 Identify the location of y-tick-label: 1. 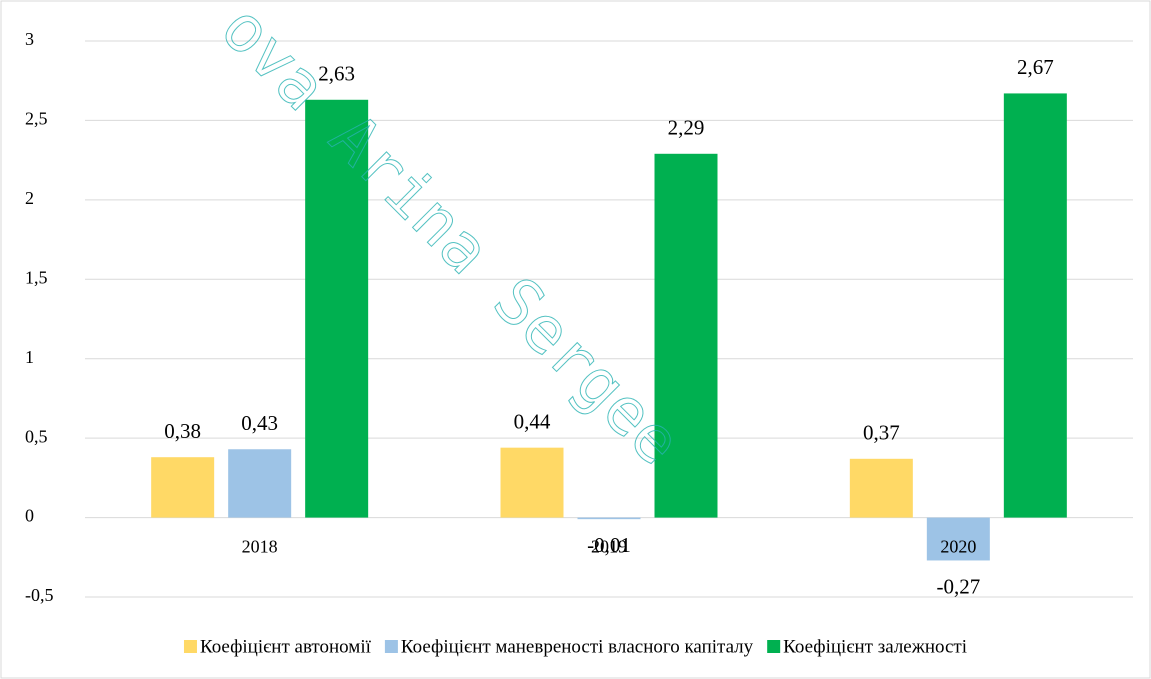
(29, 357).